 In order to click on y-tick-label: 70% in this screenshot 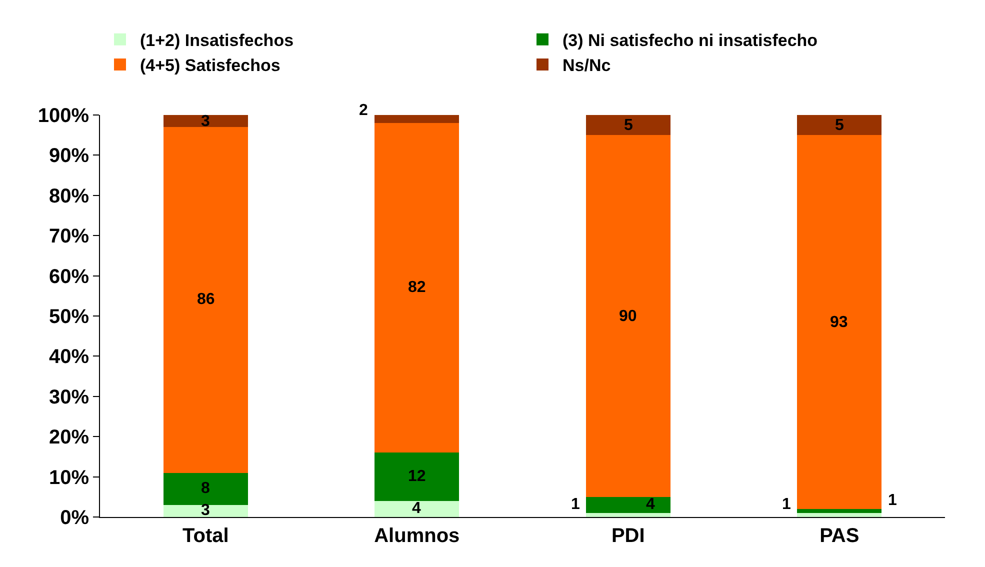, I will do `click(69, 237)`.